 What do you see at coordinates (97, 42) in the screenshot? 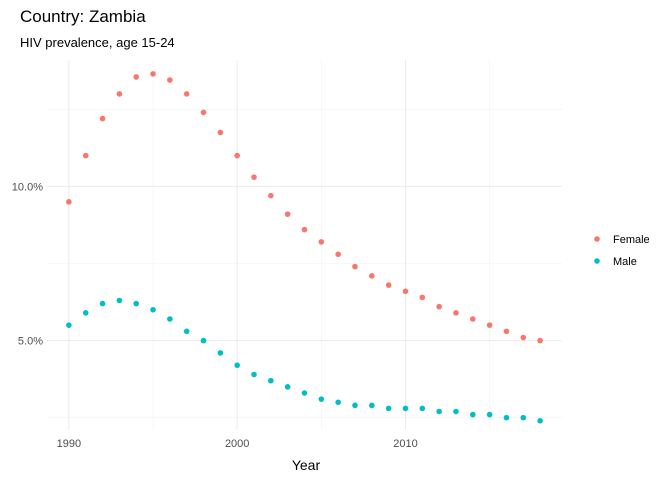
I see `chart-subtitle: HIV prevalence, age 15-24` at bounding box center [97, 42].